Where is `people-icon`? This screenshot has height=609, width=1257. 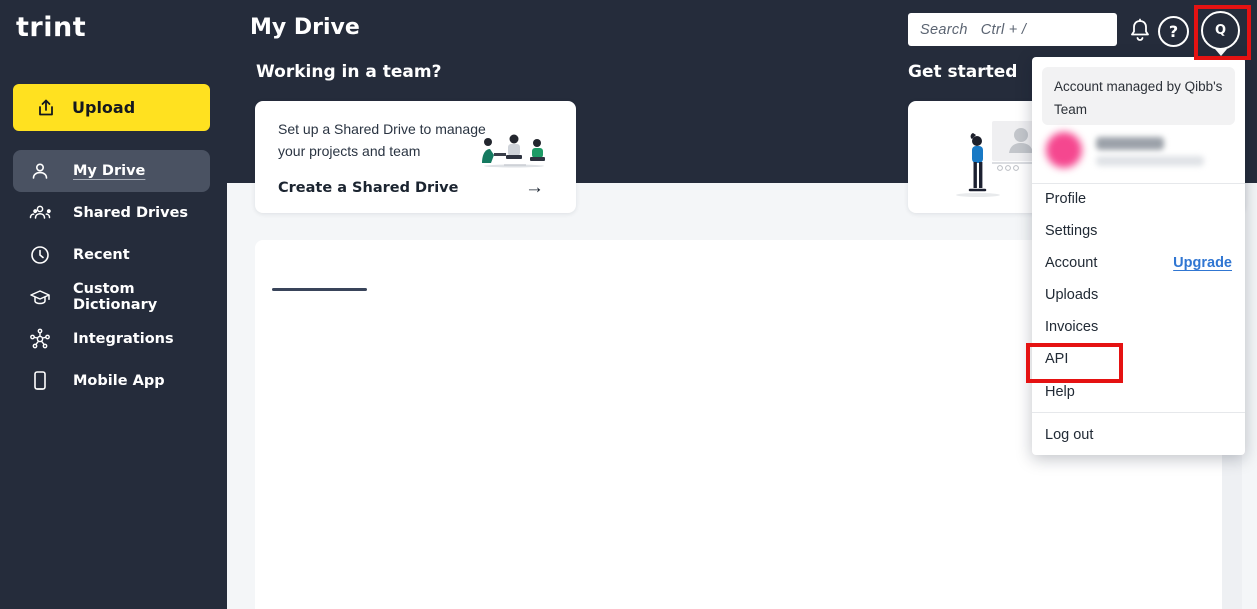
people-icon is located at coordinates (40, 213).